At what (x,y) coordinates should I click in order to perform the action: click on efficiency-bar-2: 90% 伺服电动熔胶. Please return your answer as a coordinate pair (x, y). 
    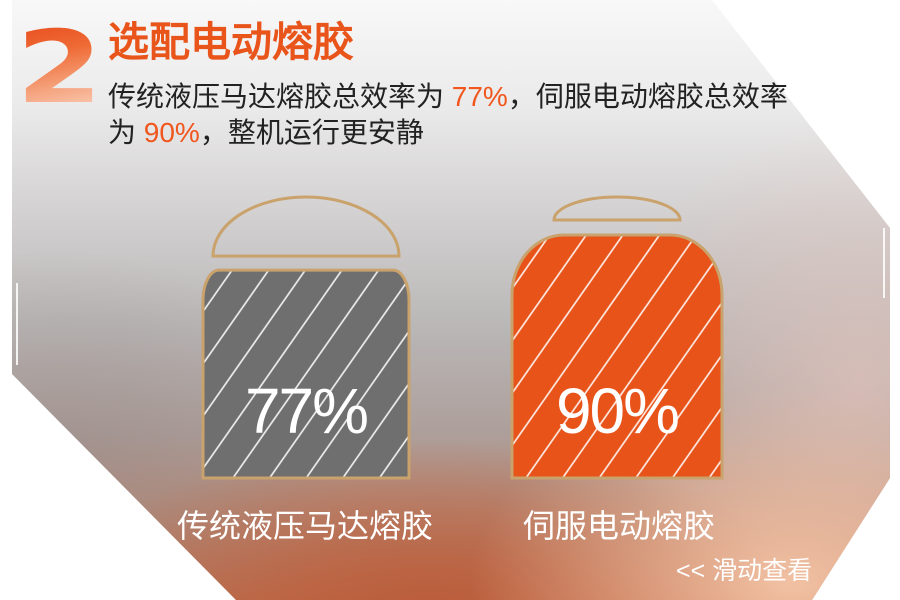
    Looking at the image, I should click on (617, 369).